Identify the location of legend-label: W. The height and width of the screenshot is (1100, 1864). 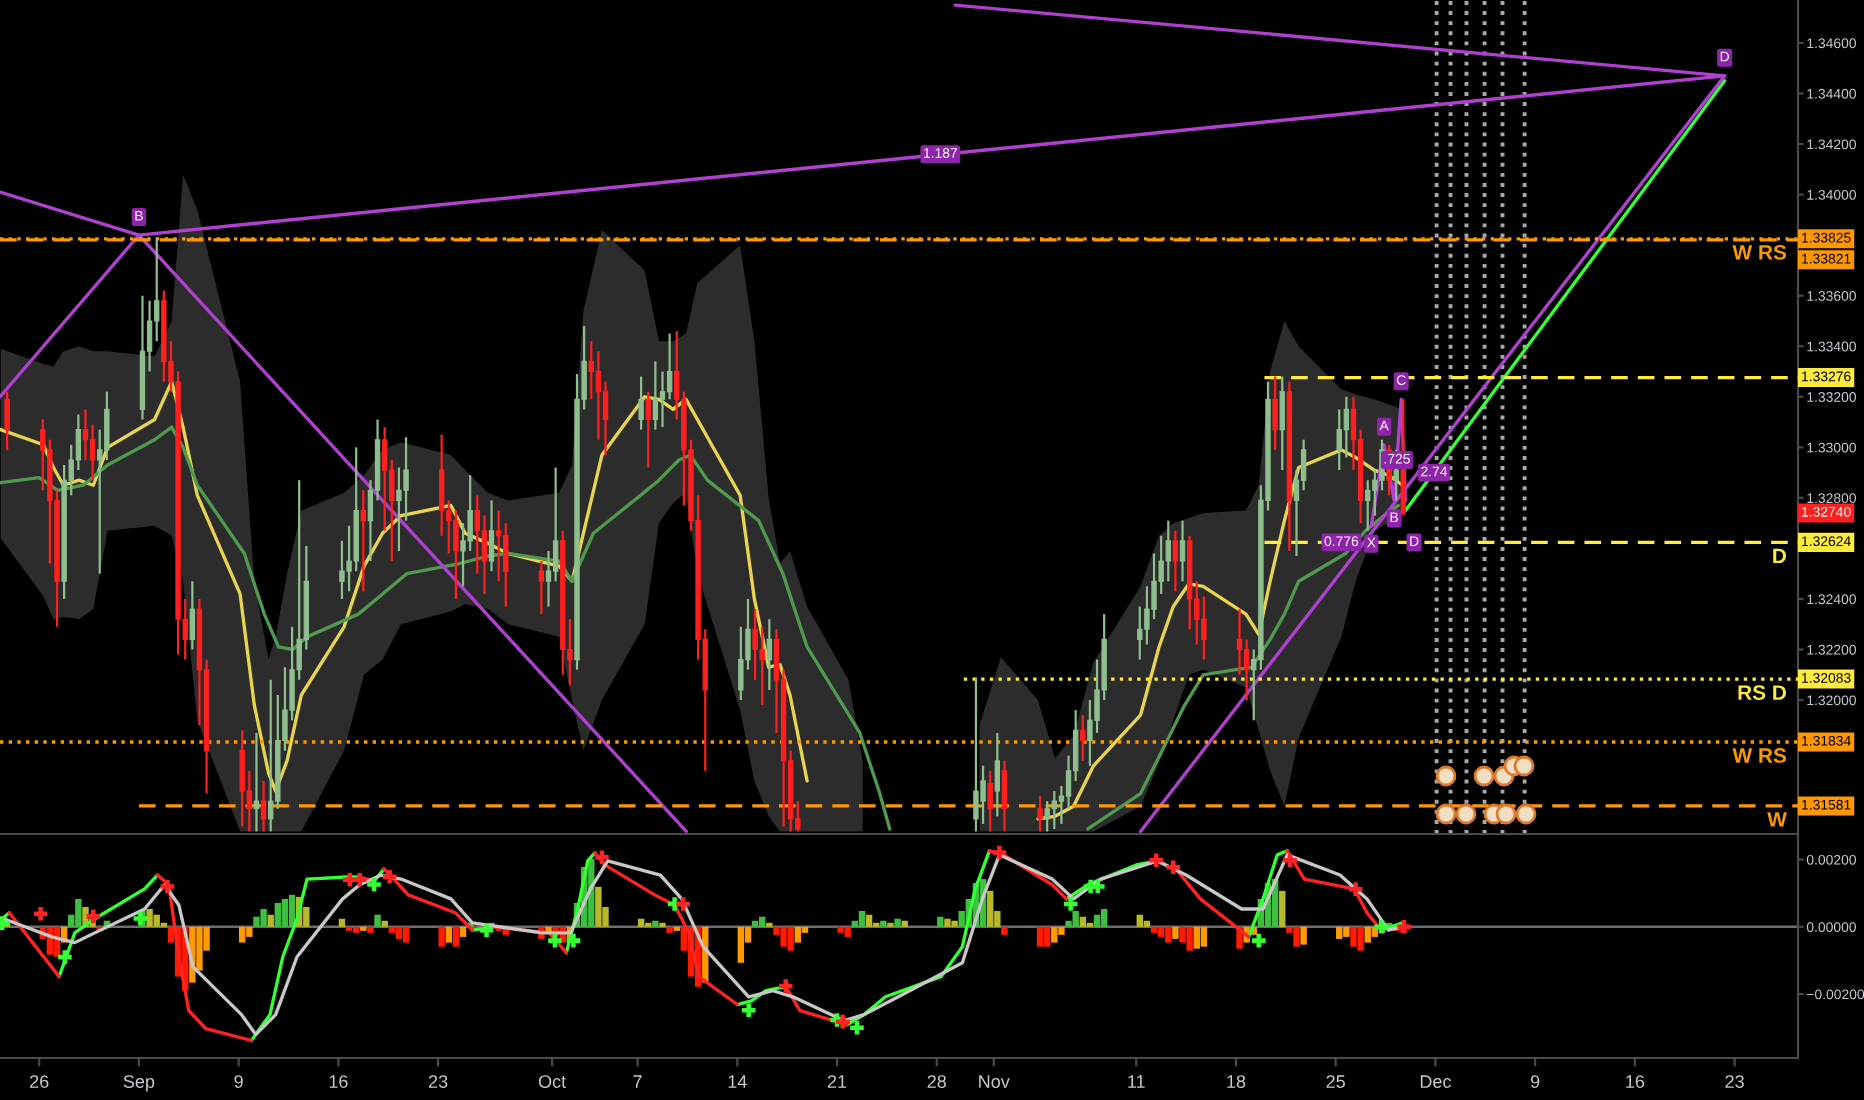
(1777, 819).